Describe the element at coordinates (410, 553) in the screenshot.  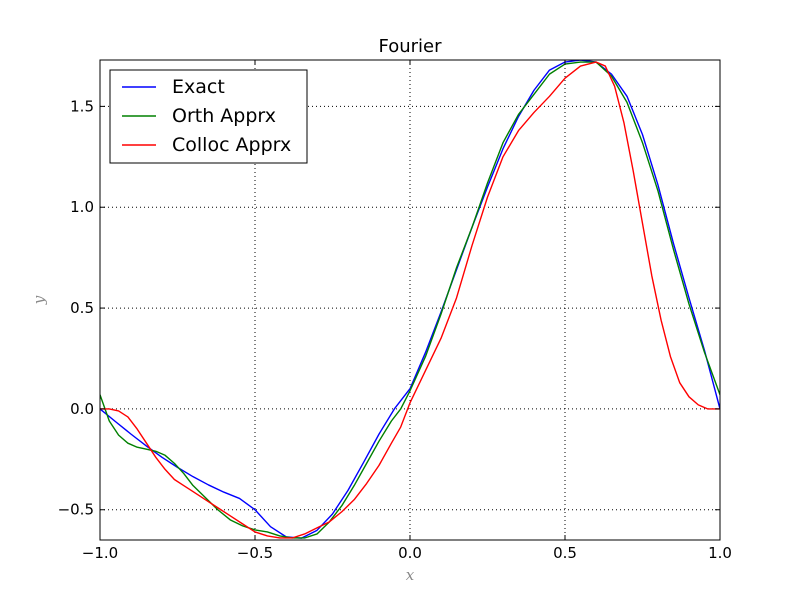
I see `x-tick-label: 0.0` at that location.